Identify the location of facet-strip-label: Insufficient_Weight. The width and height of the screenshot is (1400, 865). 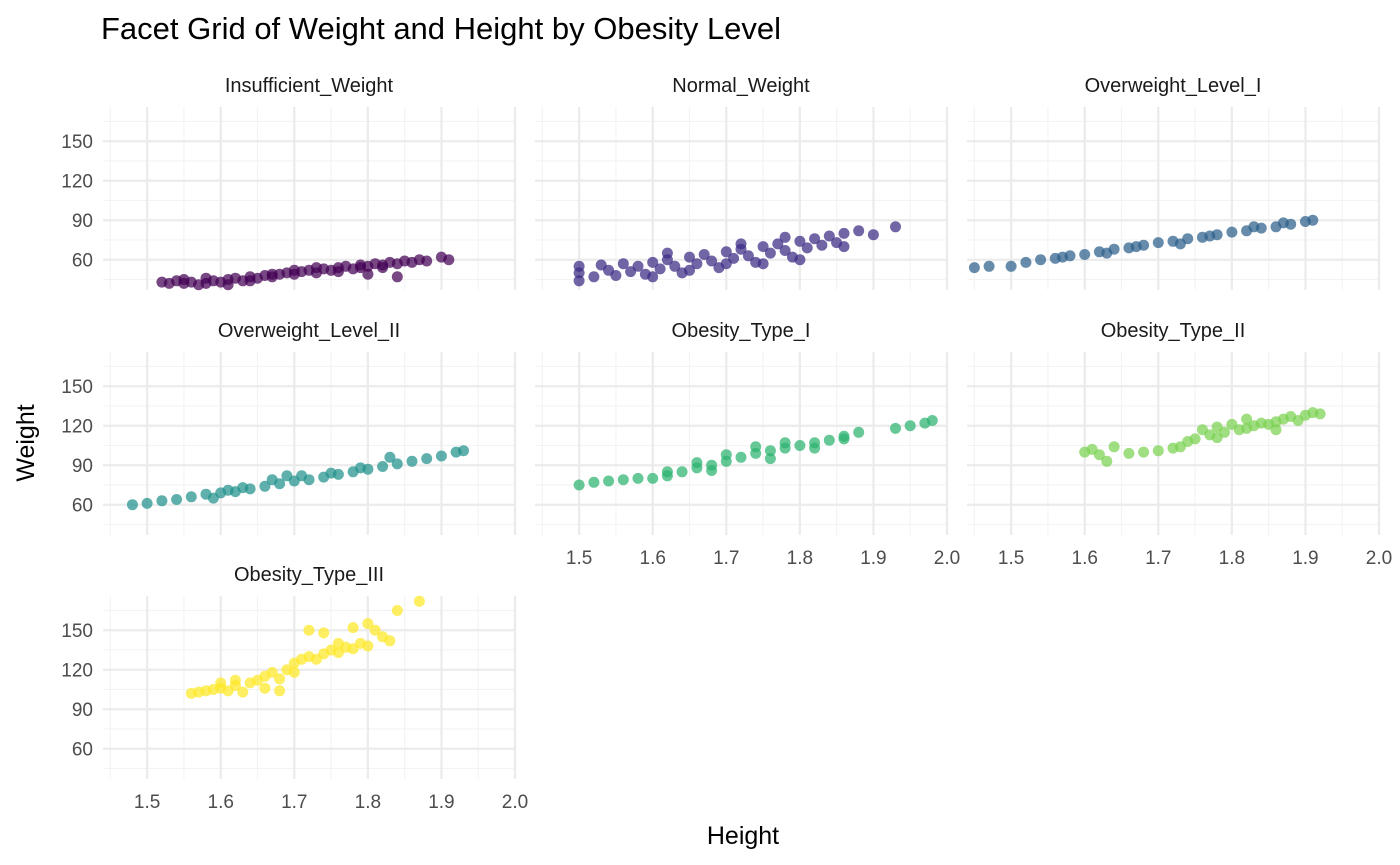
(309, 86).